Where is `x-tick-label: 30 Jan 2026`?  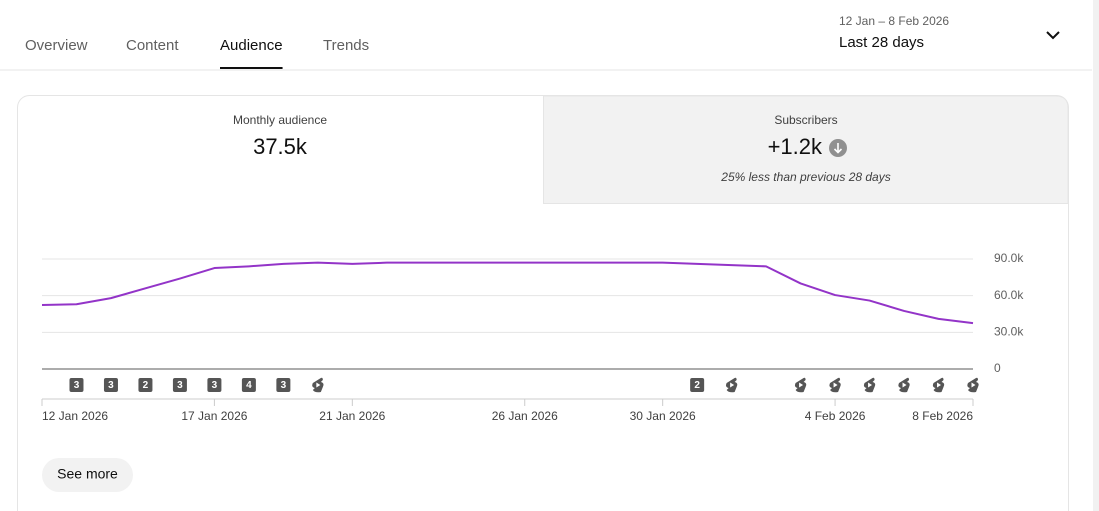 x-tick-label: 30 Jan 2026 is located at coordinates (663, 416).